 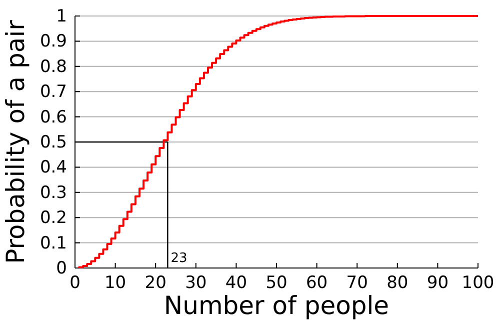 What do you see at coordinates (196, 283) in the screenshot?
I see `x-tick-label: 30` at bounding box center [196, 283].